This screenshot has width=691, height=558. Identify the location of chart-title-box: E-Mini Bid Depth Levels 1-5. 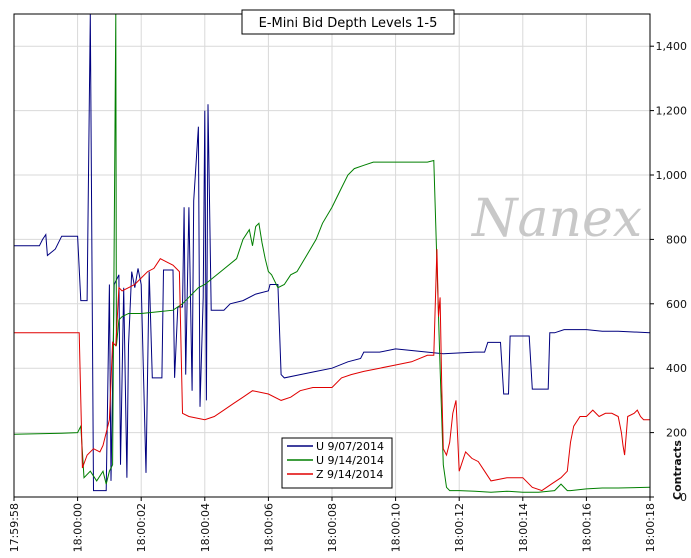
(348, 22).